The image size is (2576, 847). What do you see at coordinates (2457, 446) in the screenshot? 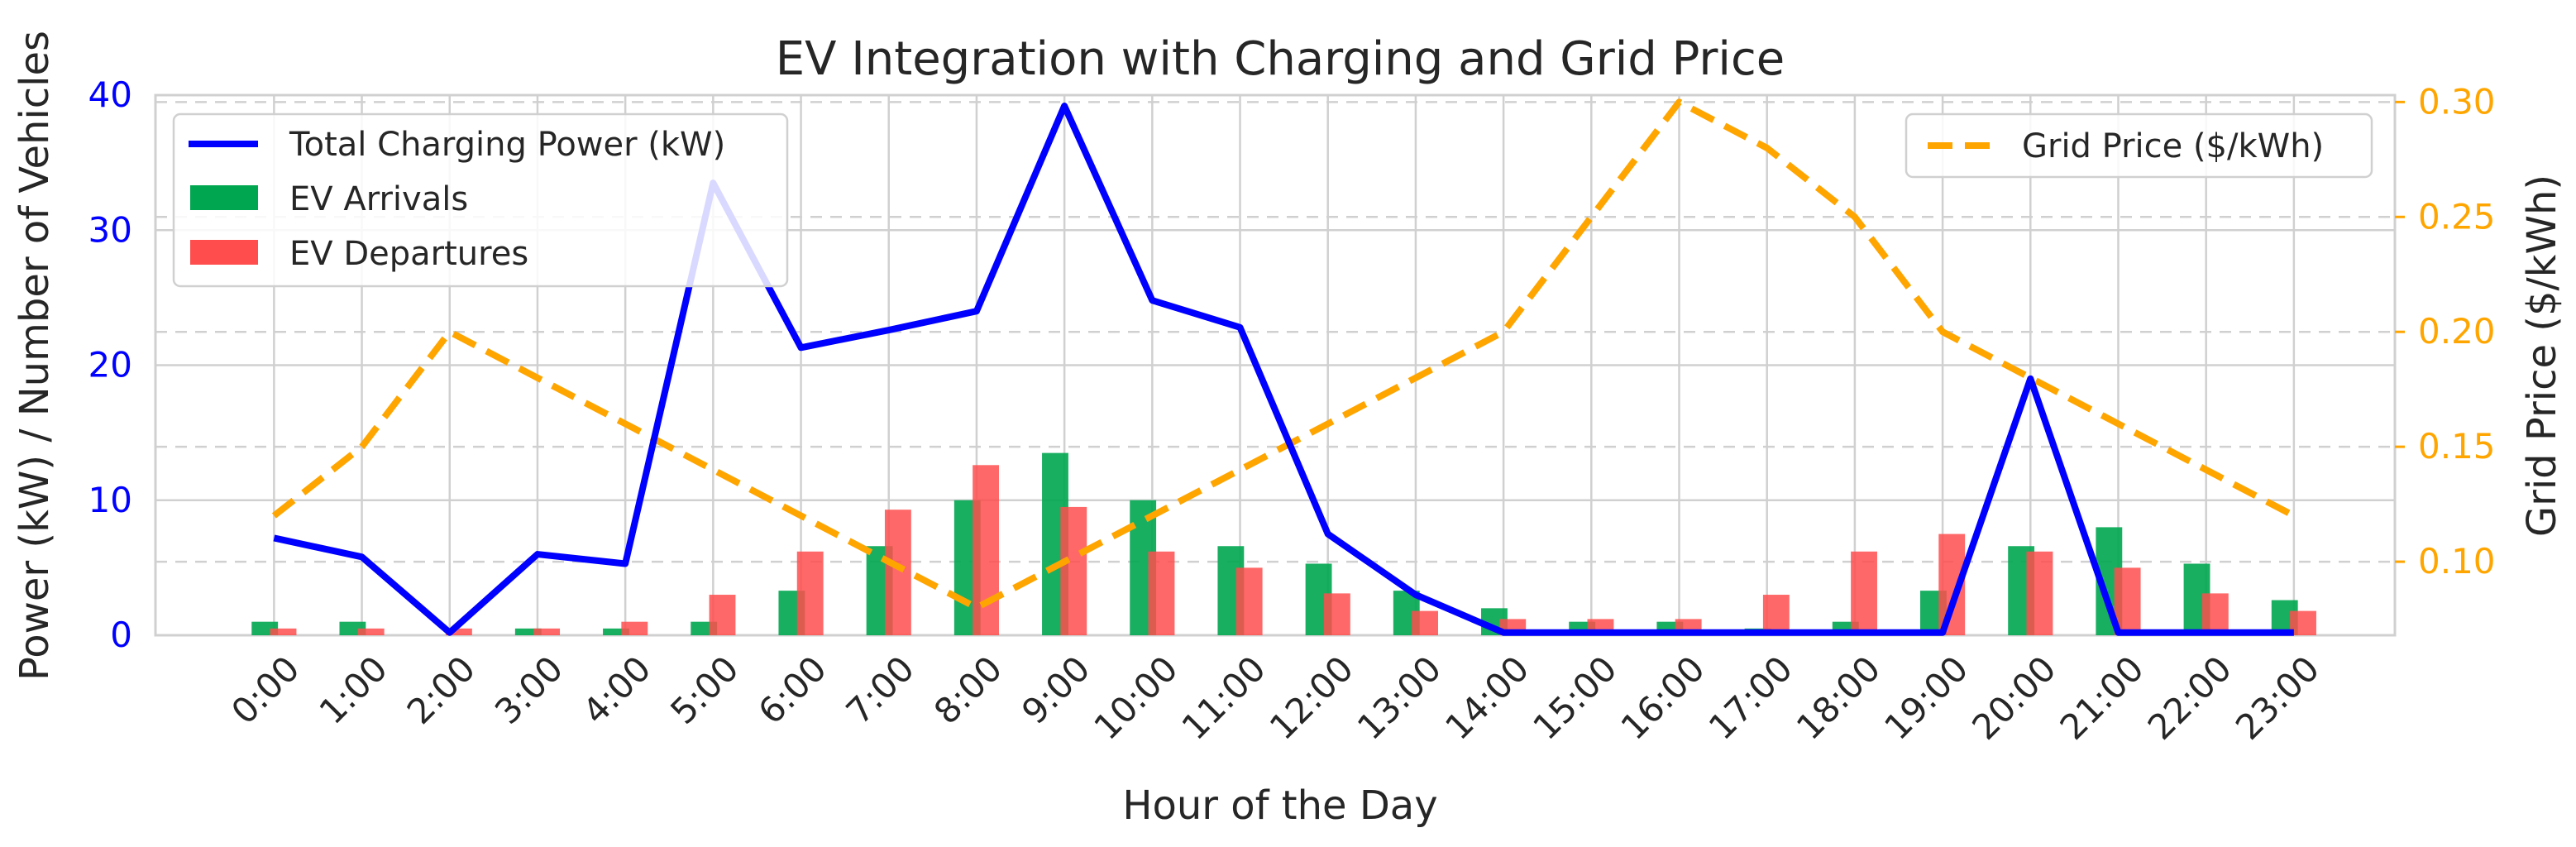
I see `y-tick-label-right: 0.15` at bounding box center [2457, 446].